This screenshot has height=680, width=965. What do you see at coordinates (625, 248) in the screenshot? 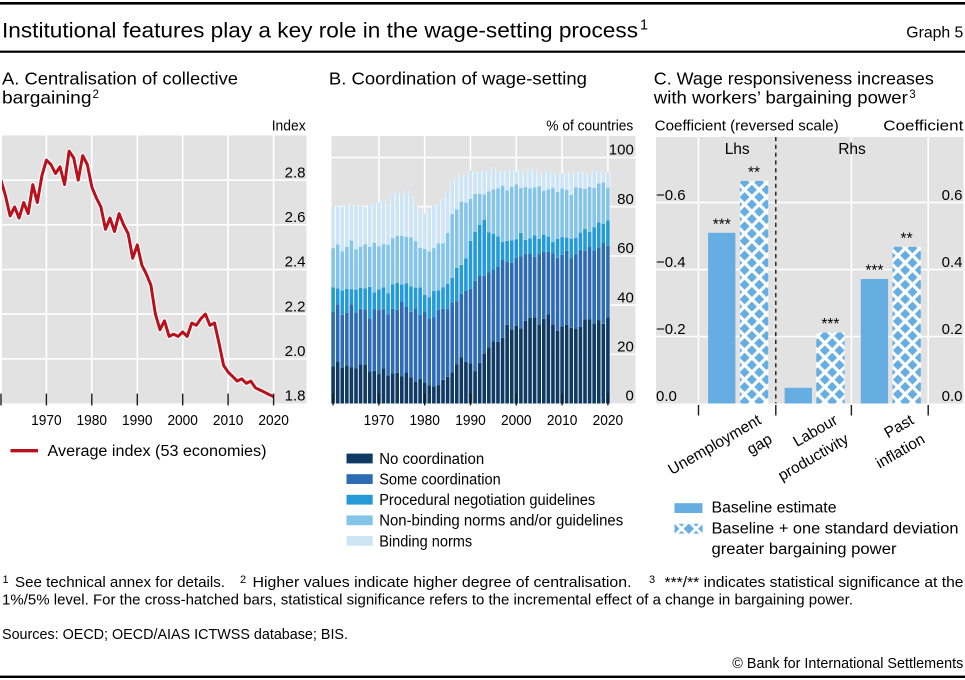
I see `svg-text: 60` at bounding box center [625, 248].